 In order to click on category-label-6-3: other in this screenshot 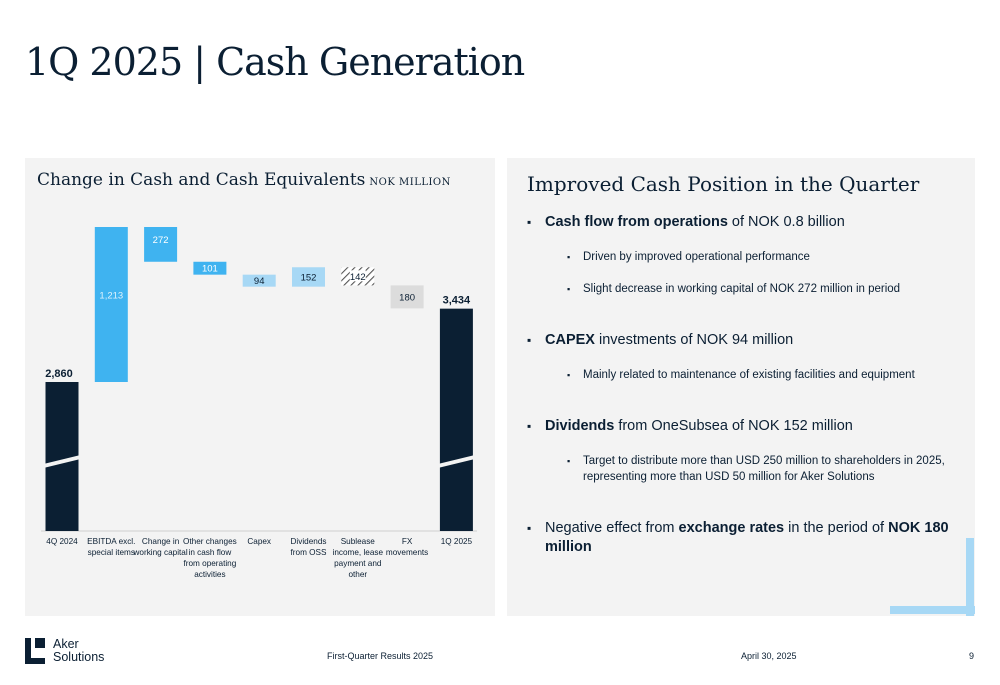, I will do `click(357, 574)`.